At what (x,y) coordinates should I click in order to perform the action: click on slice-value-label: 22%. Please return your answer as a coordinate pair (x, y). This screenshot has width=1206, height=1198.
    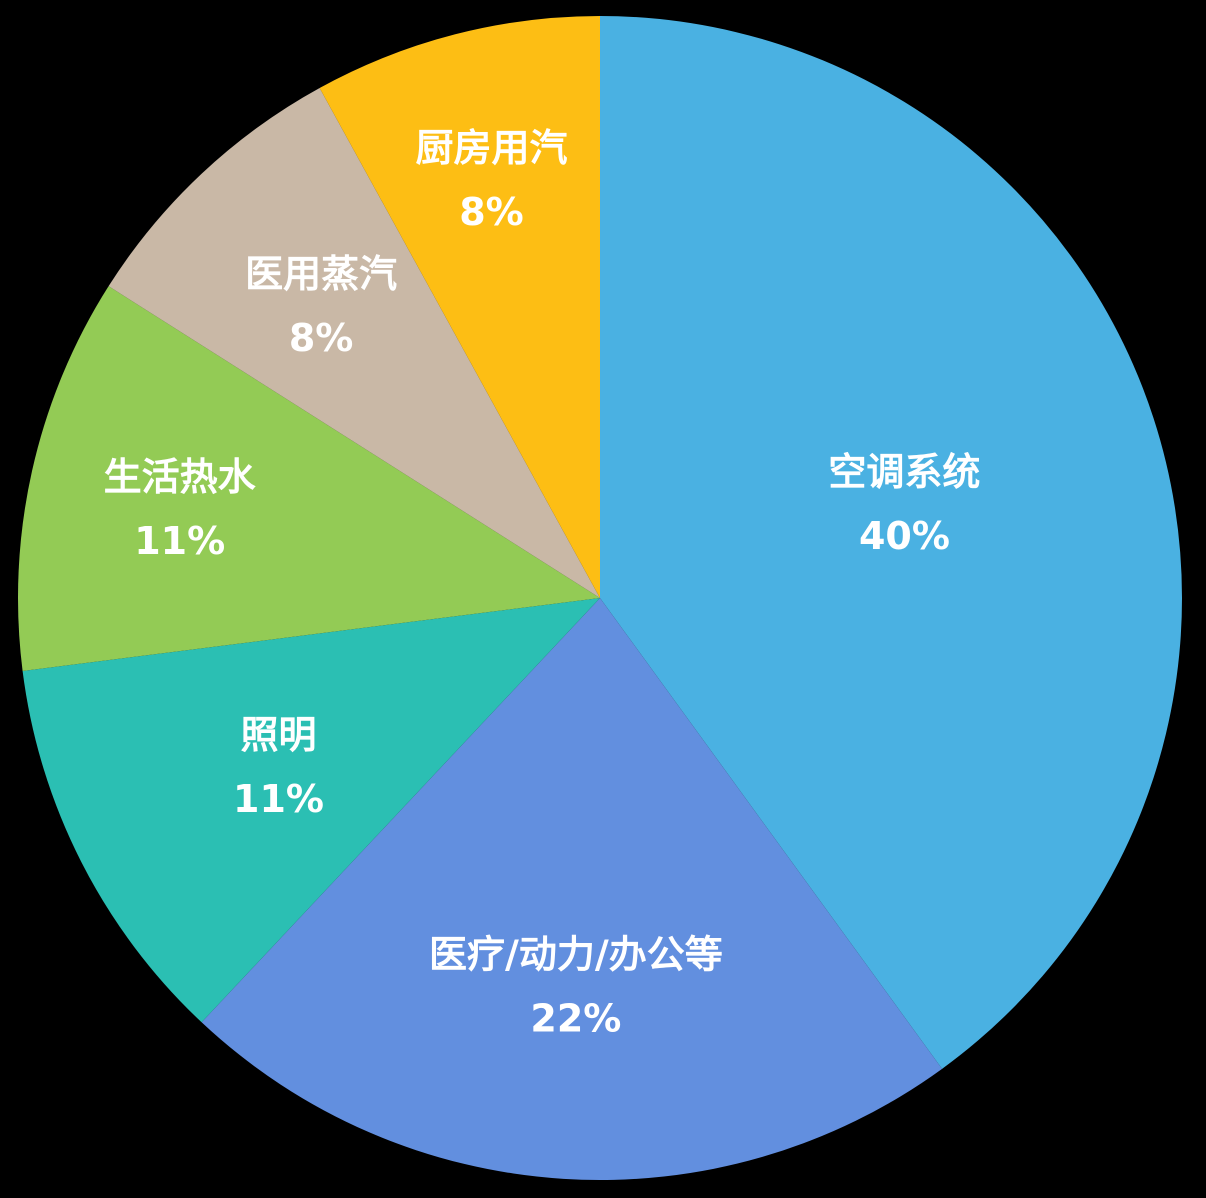
    Looking at the image, I should click on (575, 1018).